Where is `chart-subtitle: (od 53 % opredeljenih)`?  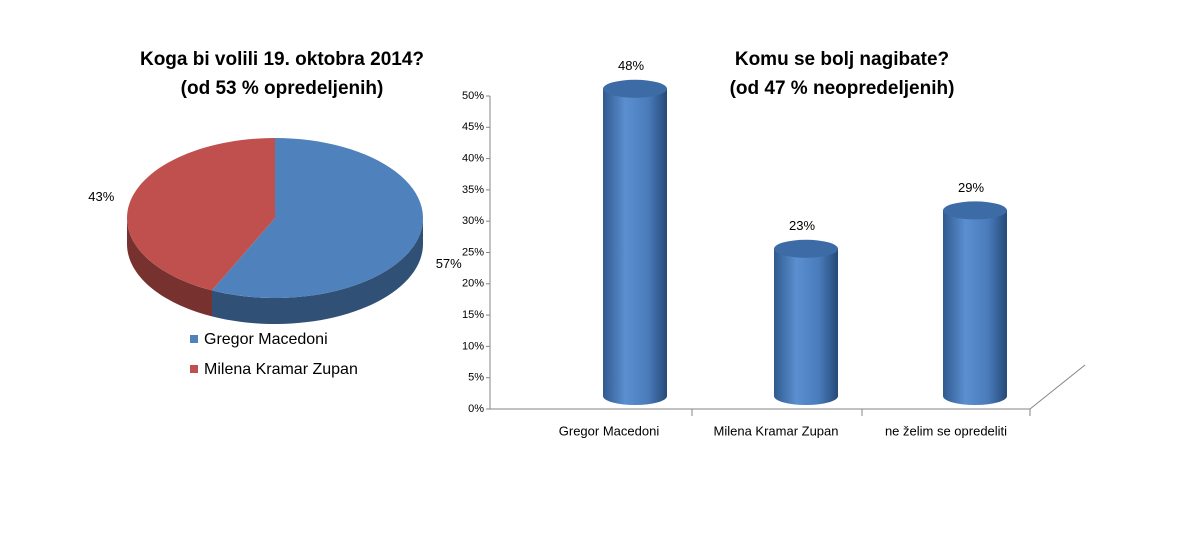
chart-subtitle: (od 53 % opredeljenih) is located at coordinates (282, 88).